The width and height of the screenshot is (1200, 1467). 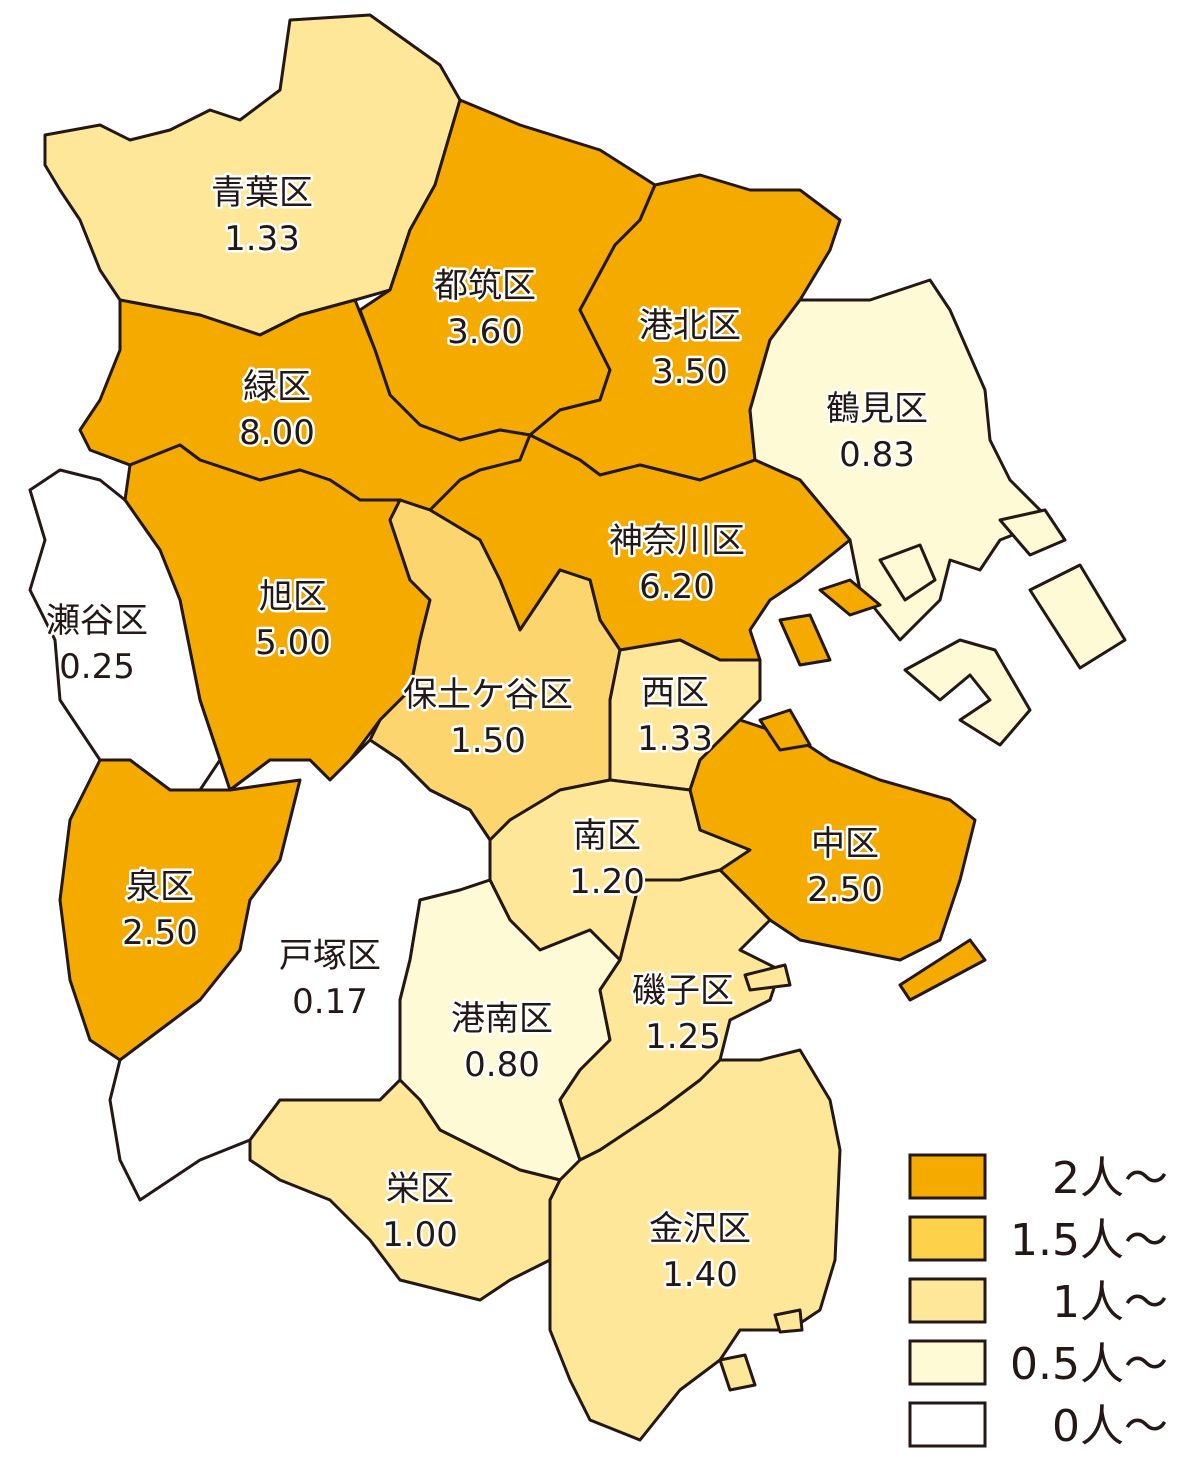 What do you see at coordinates (502, 1019) in the screenshot?
I see `ward-name-label: 港南区` at bounding box center [502, 1019].